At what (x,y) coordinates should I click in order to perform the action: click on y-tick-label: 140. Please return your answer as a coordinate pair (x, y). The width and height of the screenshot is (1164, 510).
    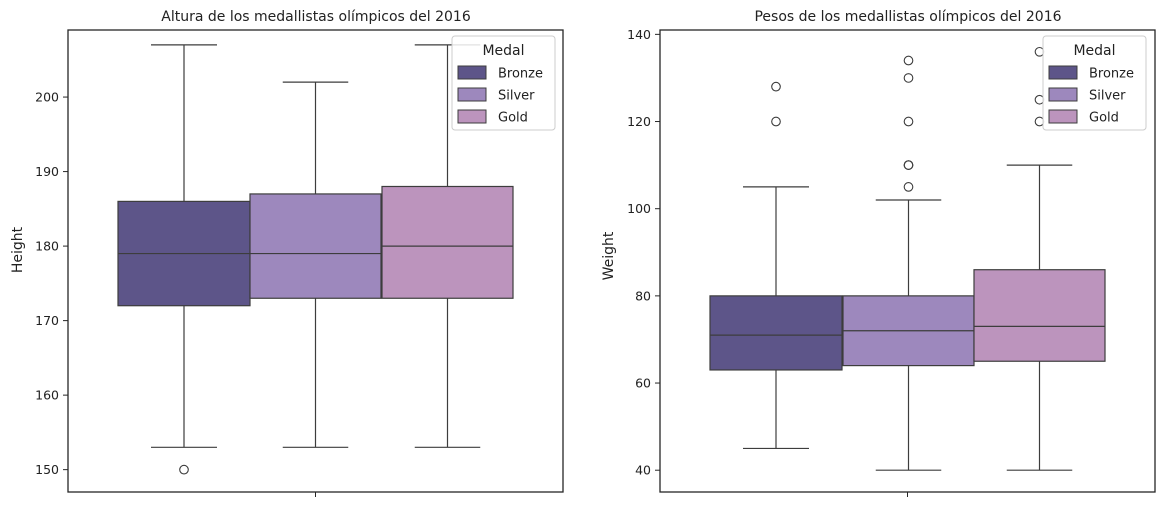
    Looking at the image, I should click on (639, 34).